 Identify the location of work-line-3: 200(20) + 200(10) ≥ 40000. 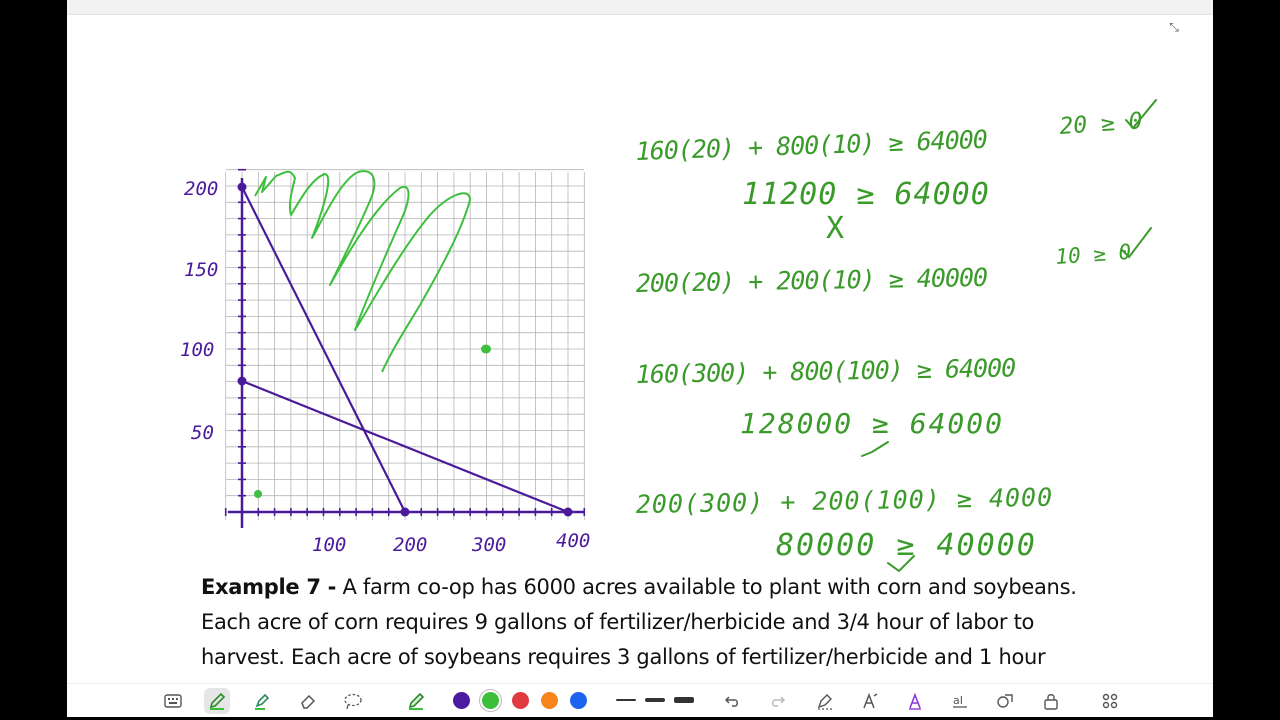
(812, 280).